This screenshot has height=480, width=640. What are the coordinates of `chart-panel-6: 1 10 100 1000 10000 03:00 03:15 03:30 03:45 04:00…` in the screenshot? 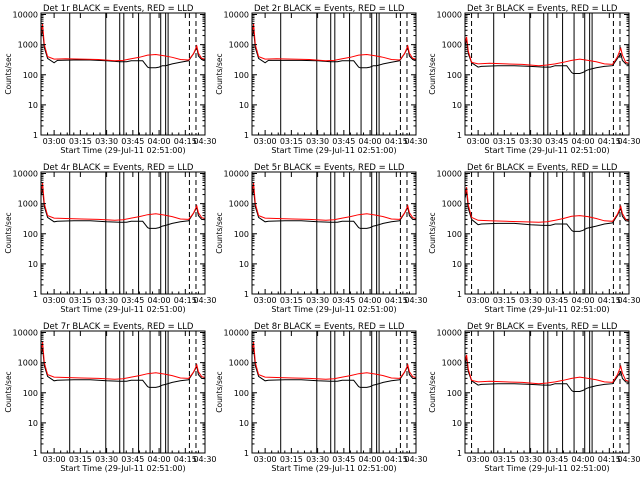 It's located at (534, 238).